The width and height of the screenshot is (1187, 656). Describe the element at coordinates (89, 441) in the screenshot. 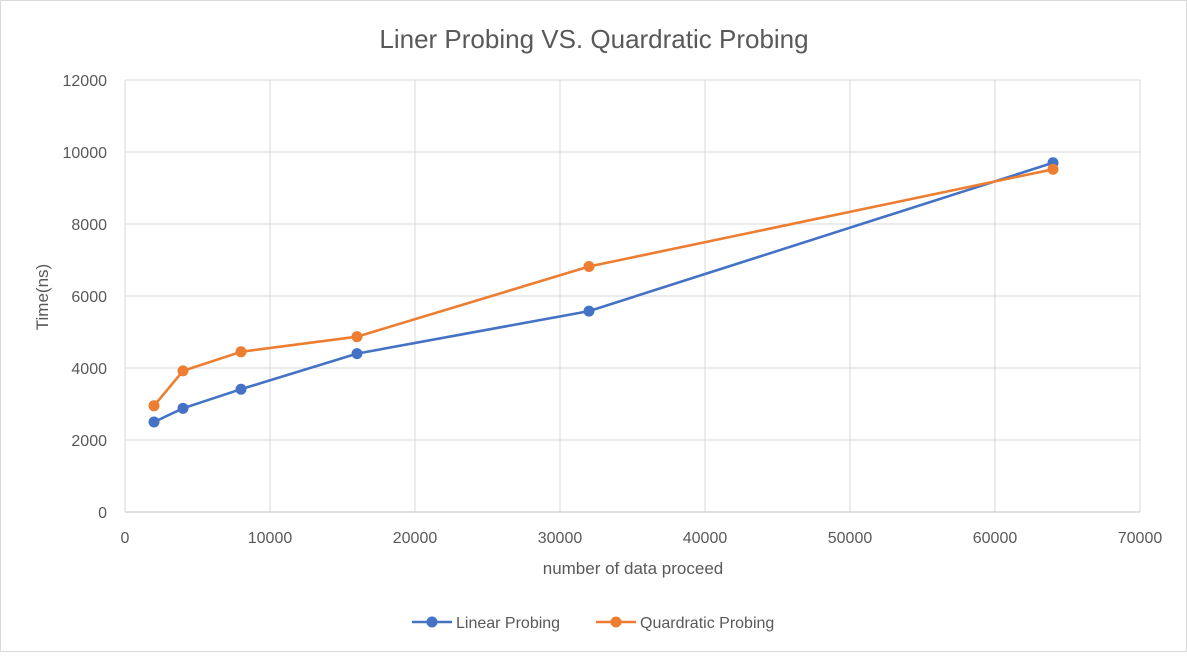

I see `y-tick-label: 2000` at that location.